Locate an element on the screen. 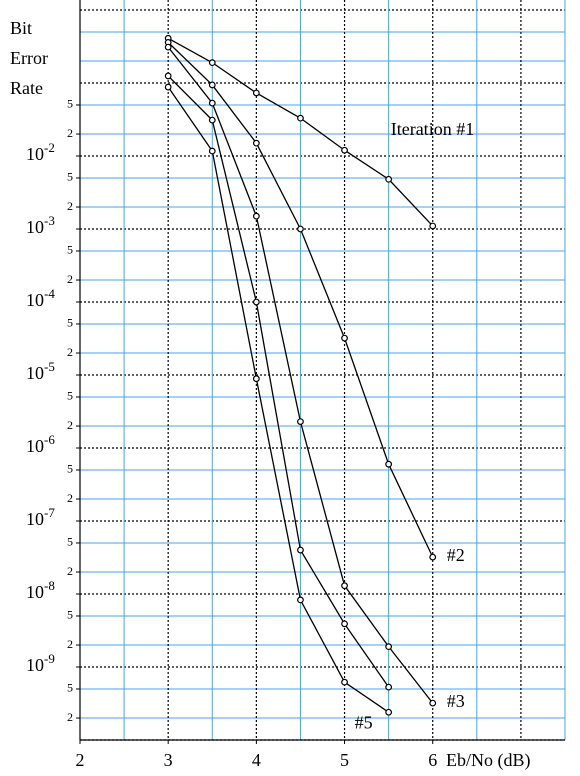 This screenshot has width=580, height=776. y-tick-label: 10⁻² is located at coordinates (40, 152).